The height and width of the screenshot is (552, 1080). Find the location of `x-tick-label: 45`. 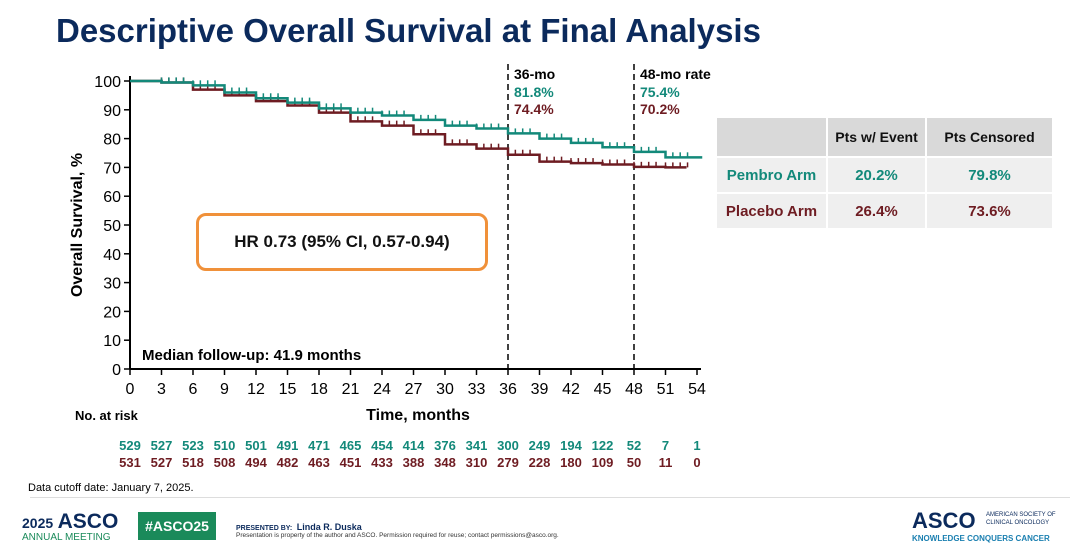

x-tick-label: 45 is located at coordinates (603, 389).